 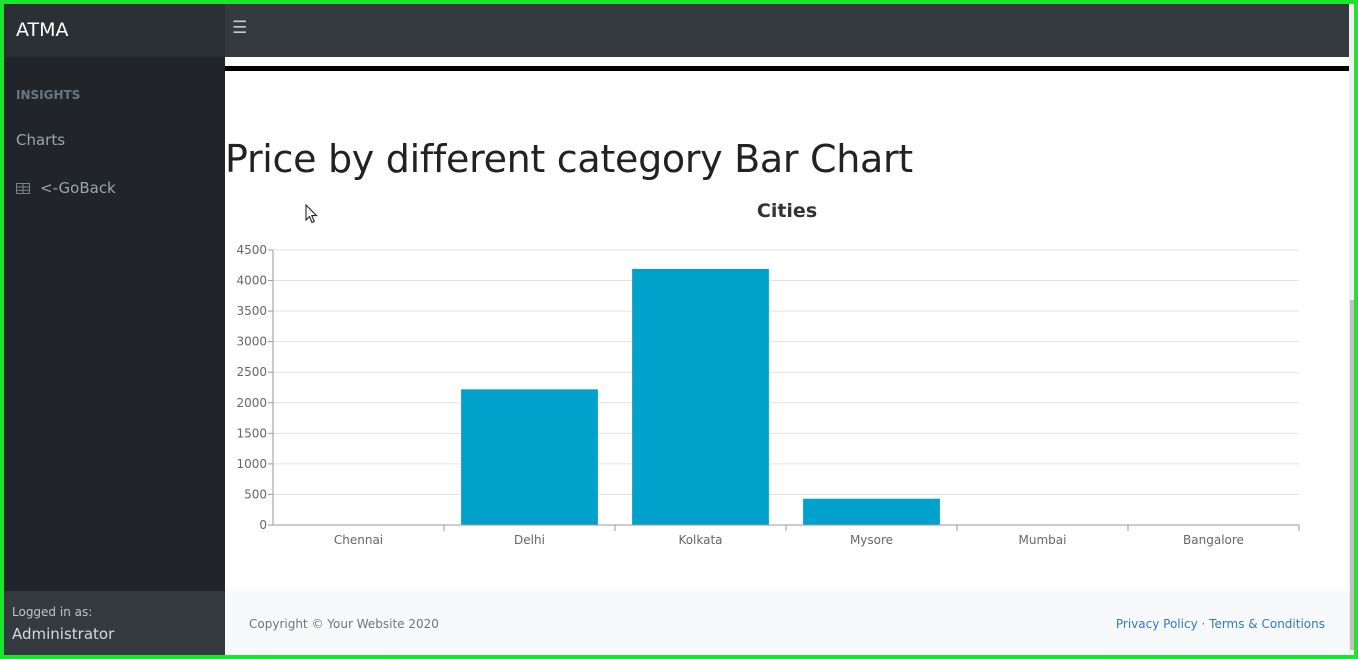 What do you see at coordinates (344, 624) in the screenshot?
I see `copyright-text: Copyright © Your Website 2020` at bounding box center [344, 624].